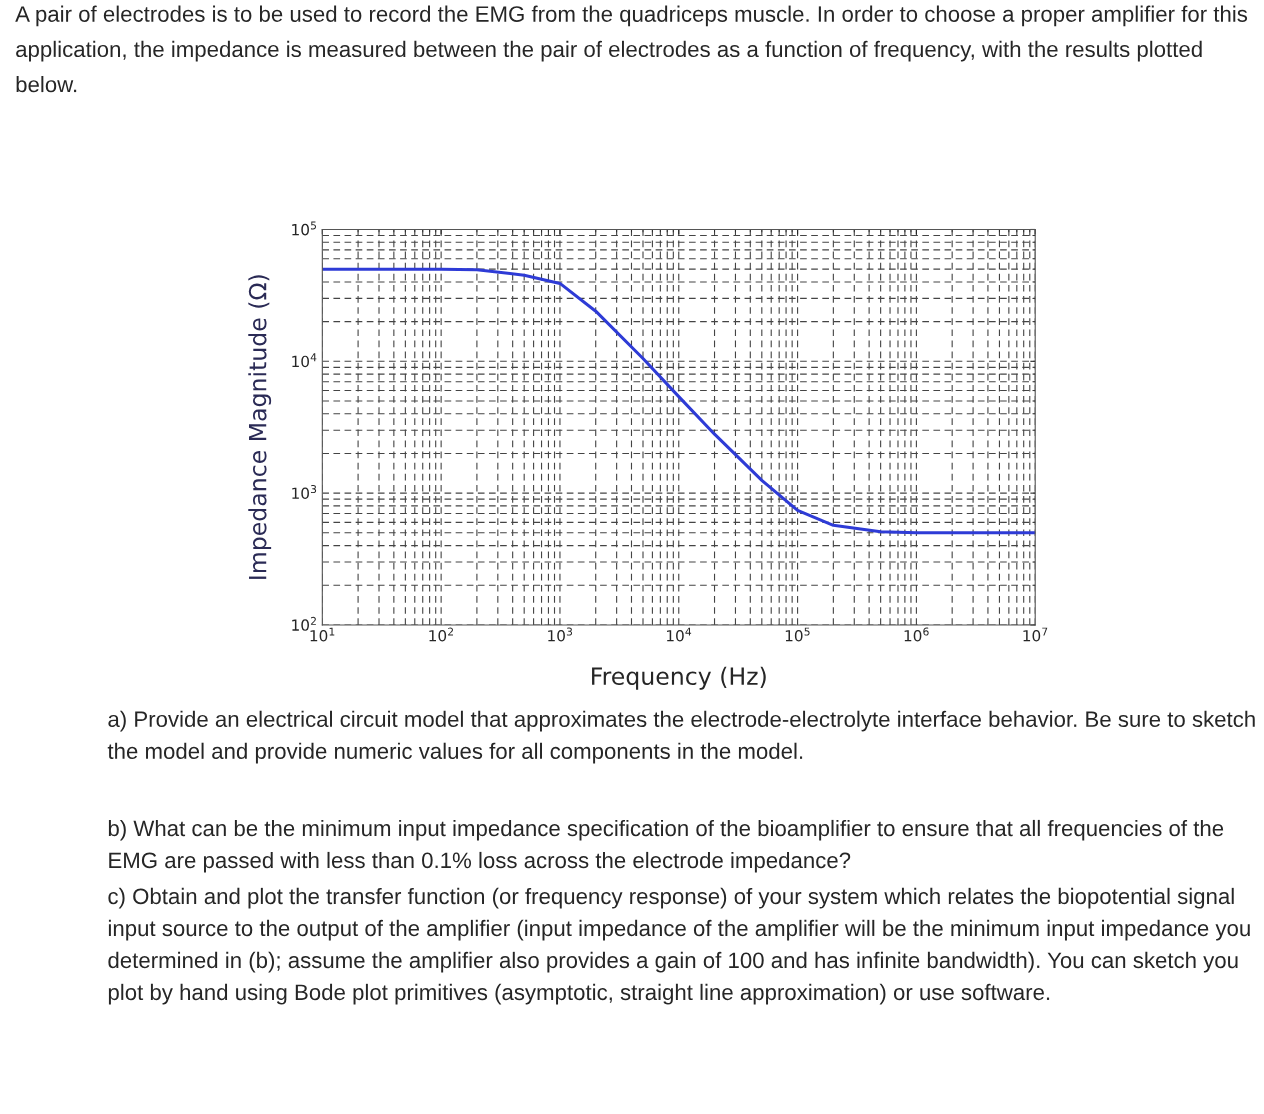  Describe the element at coordinates (560, 634) in the screenshot. I see `x-tick-label: 10$^{3}$` at that location.